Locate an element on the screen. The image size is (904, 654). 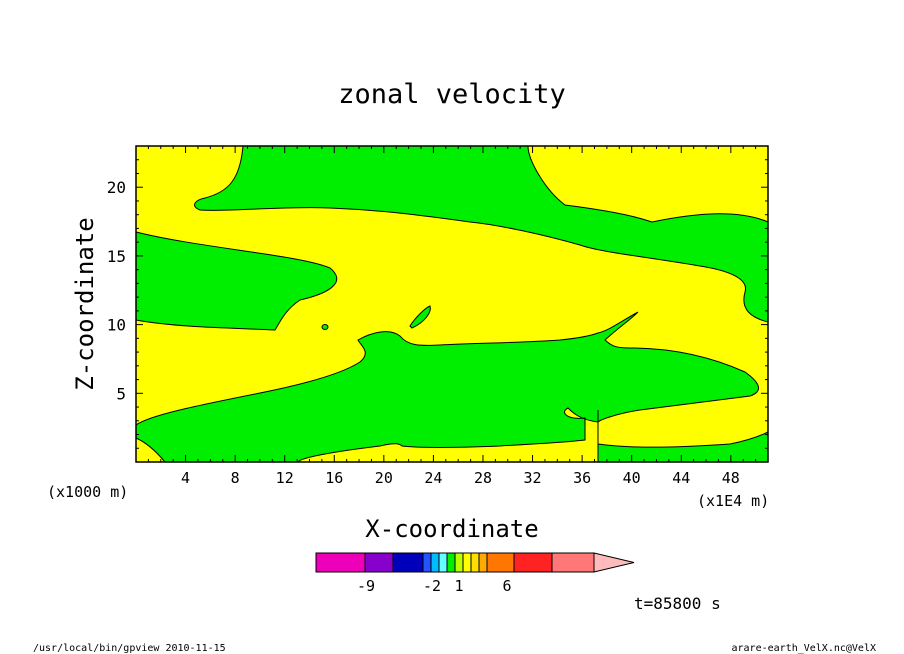
y-tick-label-2: 15 is located at coordinates (116, 256).